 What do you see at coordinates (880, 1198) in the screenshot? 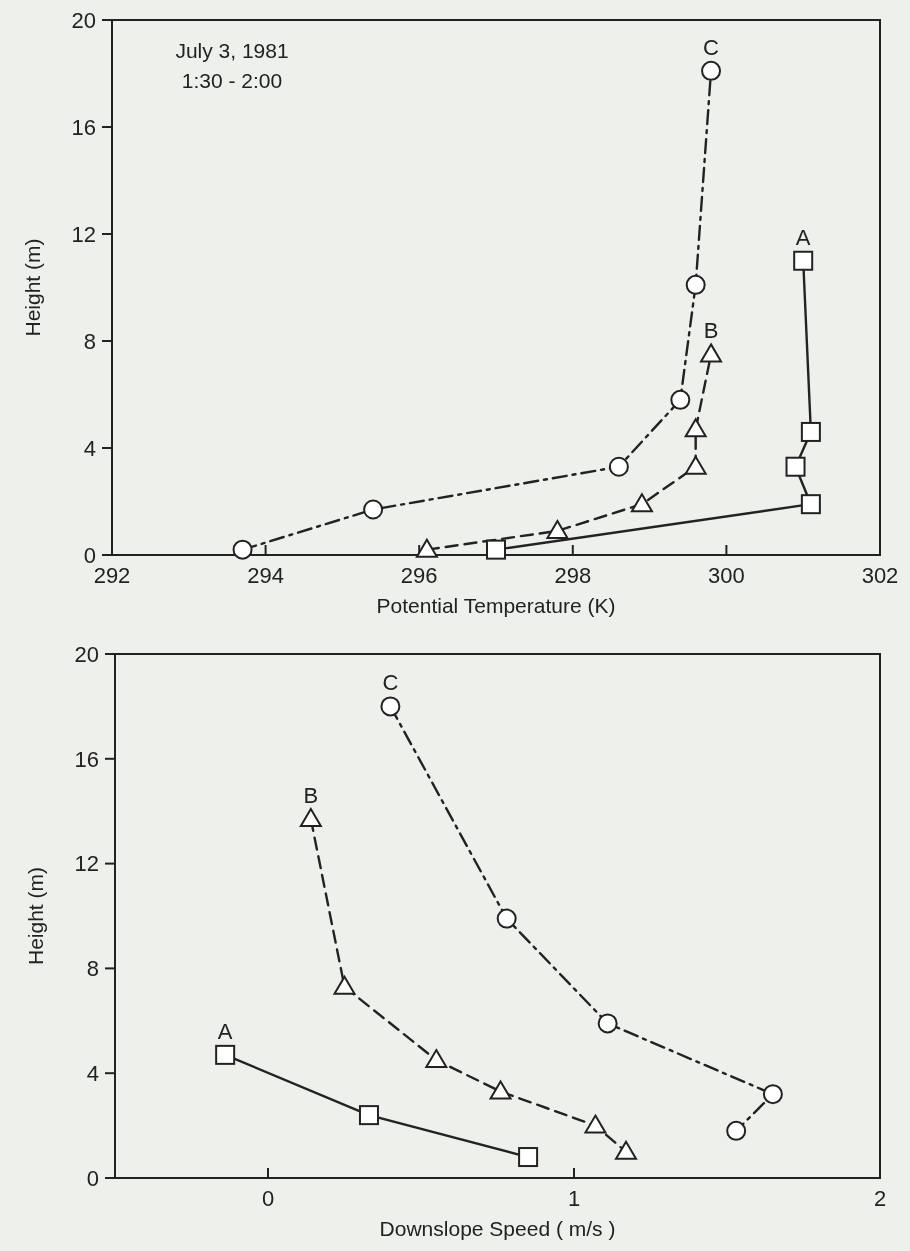
I see `x-tick-label: 2` at bounding box center [880, 1198].